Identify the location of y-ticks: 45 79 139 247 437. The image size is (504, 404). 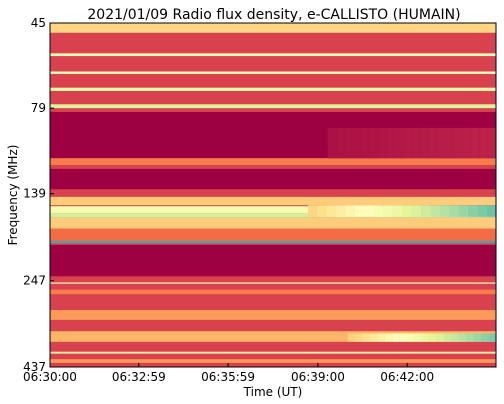
(38, 195).